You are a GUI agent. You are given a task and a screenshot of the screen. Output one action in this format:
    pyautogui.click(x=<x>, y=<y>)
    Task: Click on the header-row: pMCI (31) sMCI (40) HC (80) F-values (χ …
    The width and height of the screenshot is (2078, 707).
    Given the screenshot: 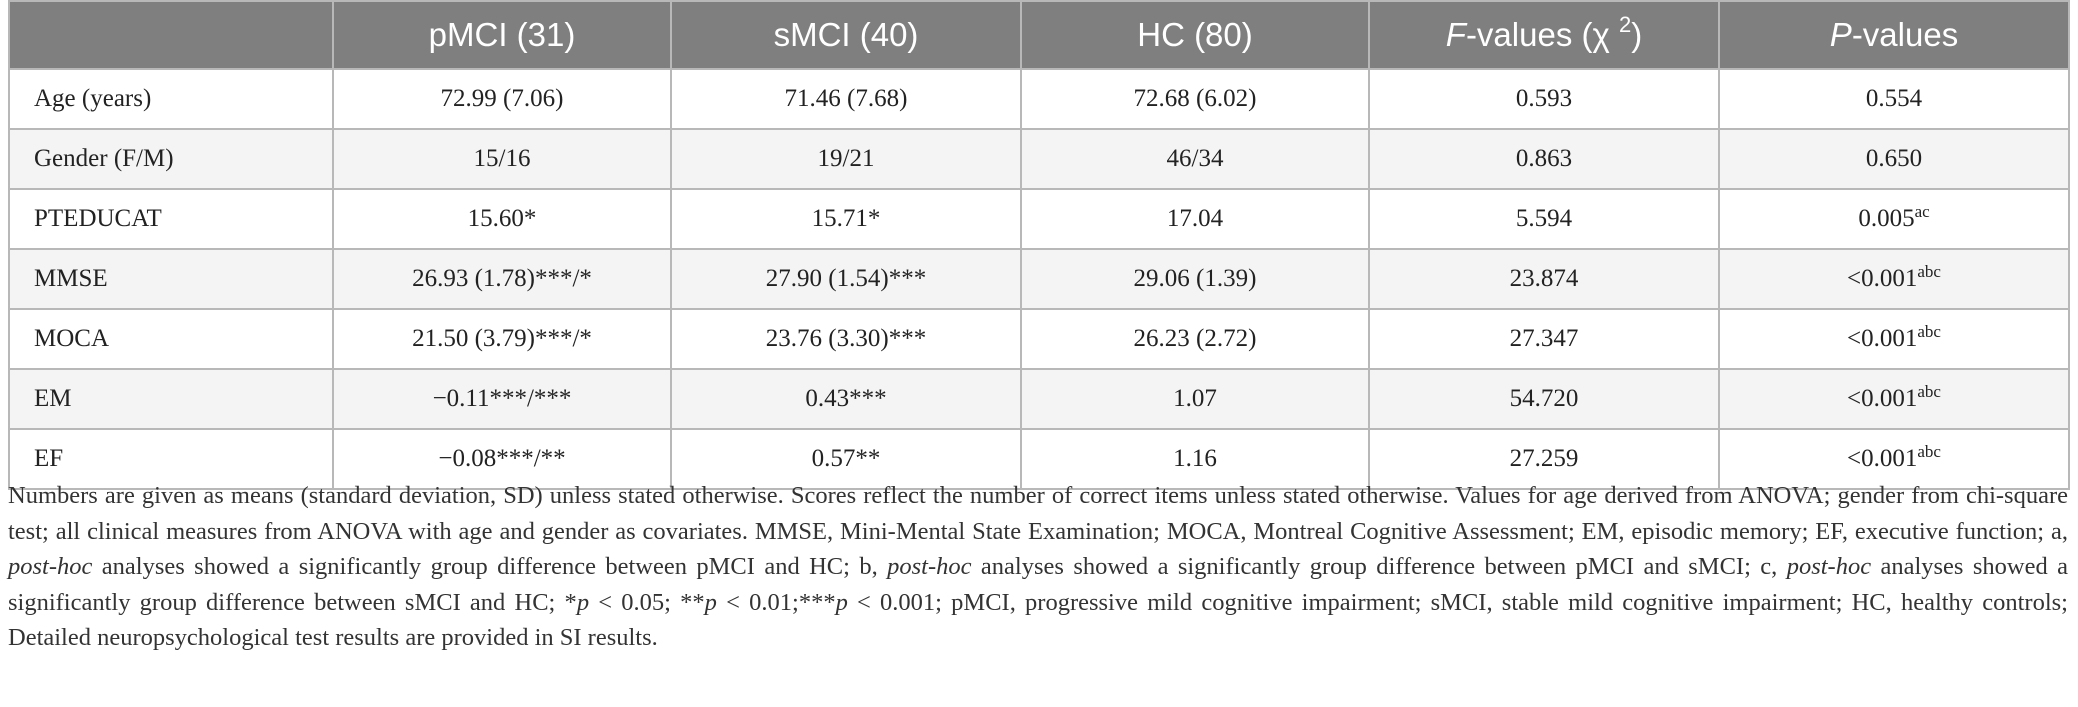 What is the action you would take?
    pyautogui.click(x=1039, y=35)
    